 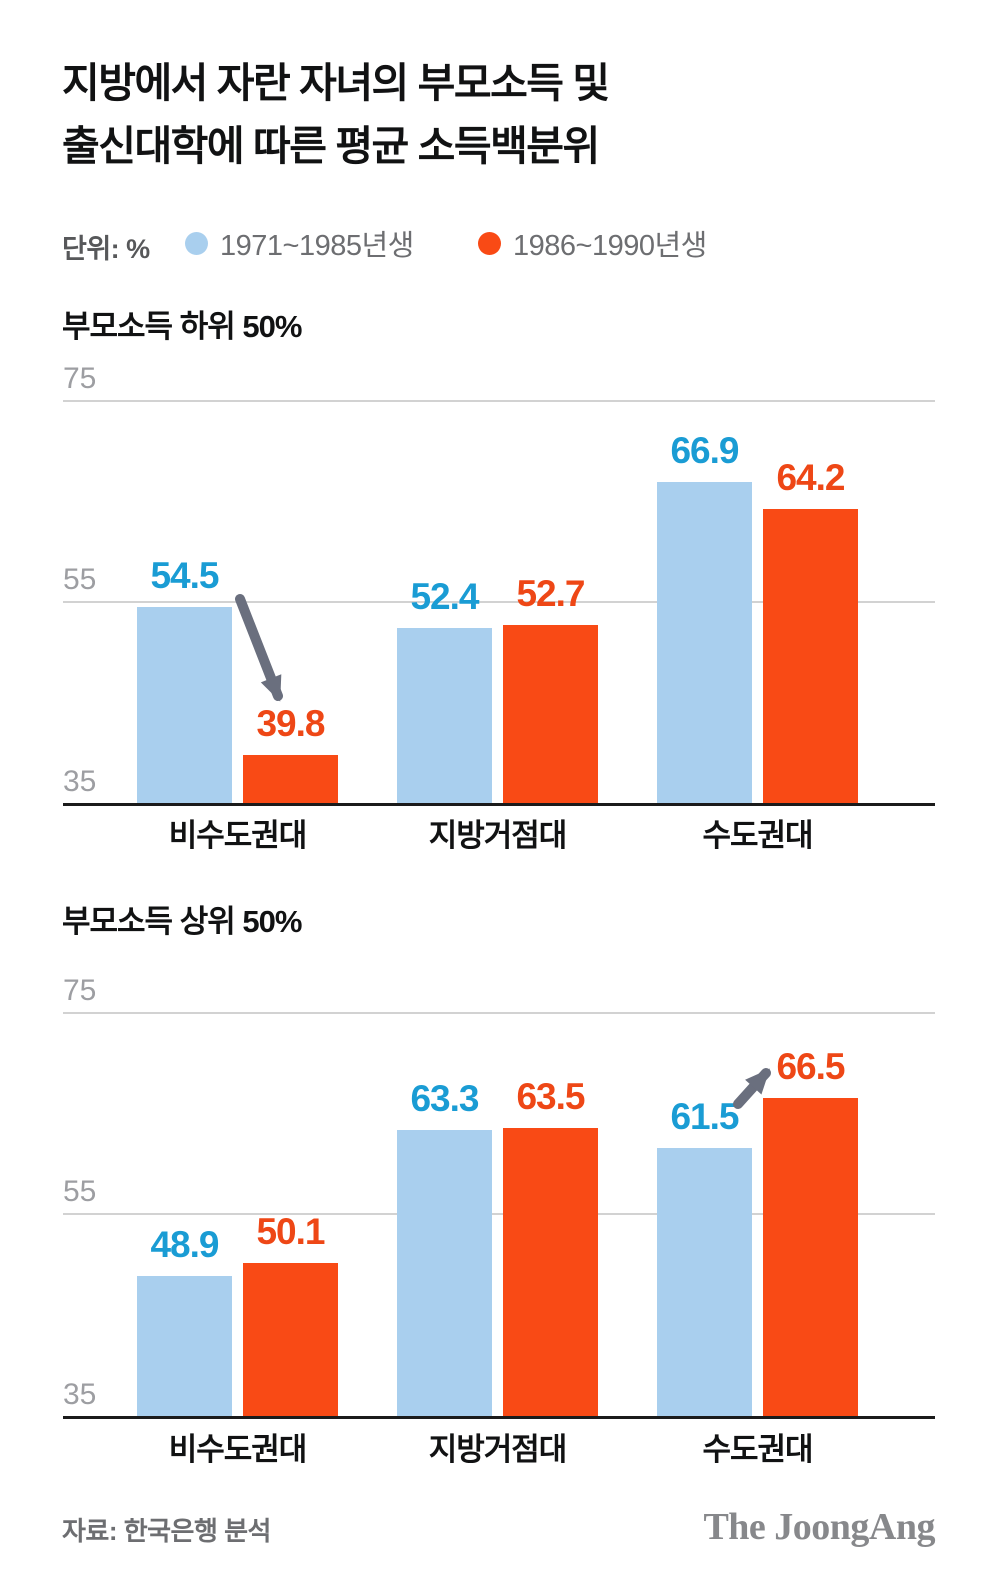 What do you see at coordinates (444, 596) in the screenshot?
I see `value-label-blue-2: 52.4` at bounding box center [444, 596].